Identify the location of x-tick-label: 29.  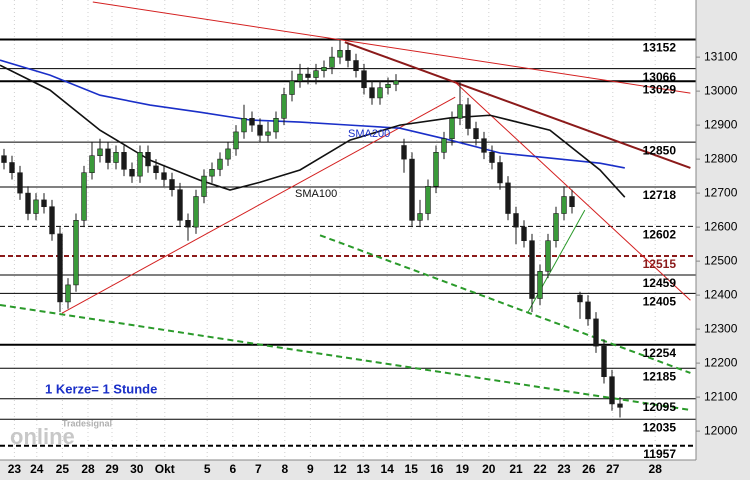
(112, 469).